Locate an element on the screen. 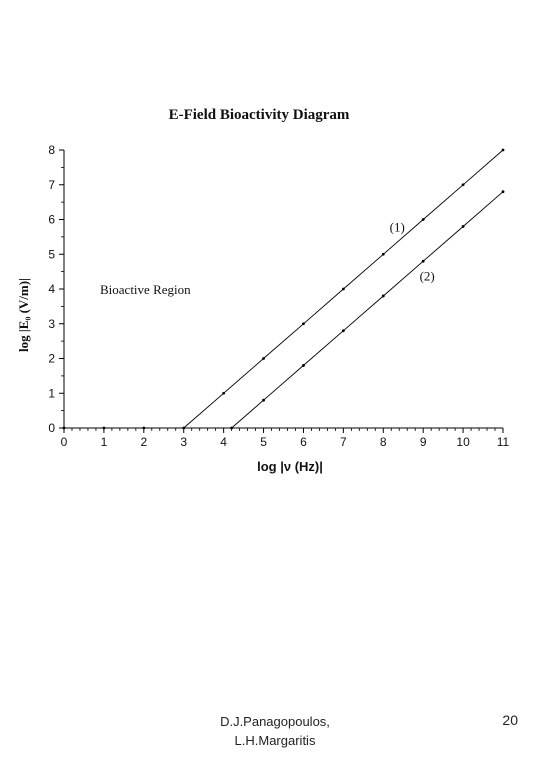  y-axis-label: log |E₀ (V/m)| is located at coordinates (23, 315).